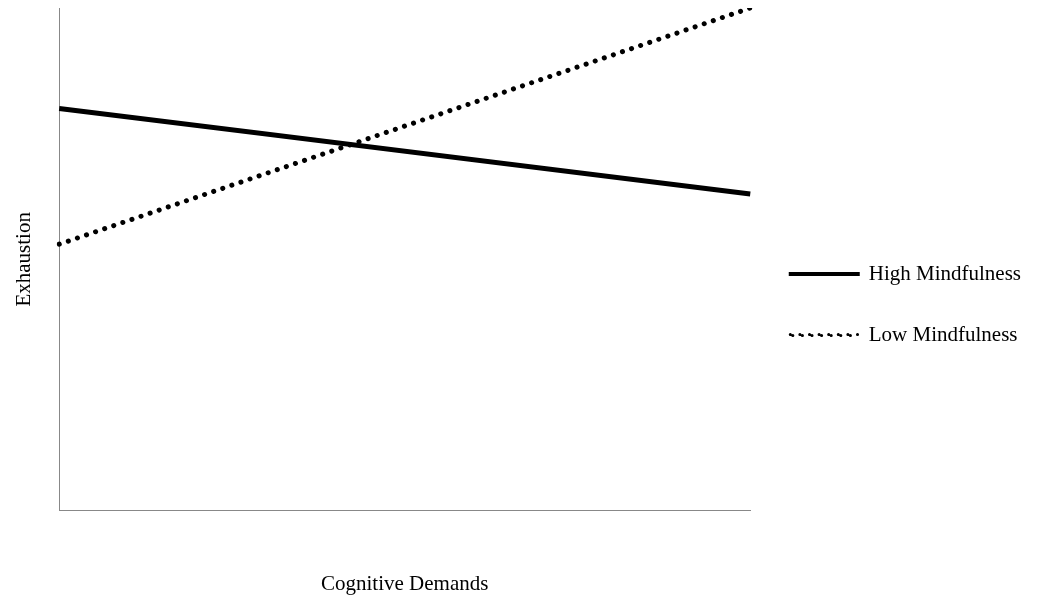 This screenshot has width=1041, height=605. I want to click on legend-label: High Mindfulness, so click(944, 272).